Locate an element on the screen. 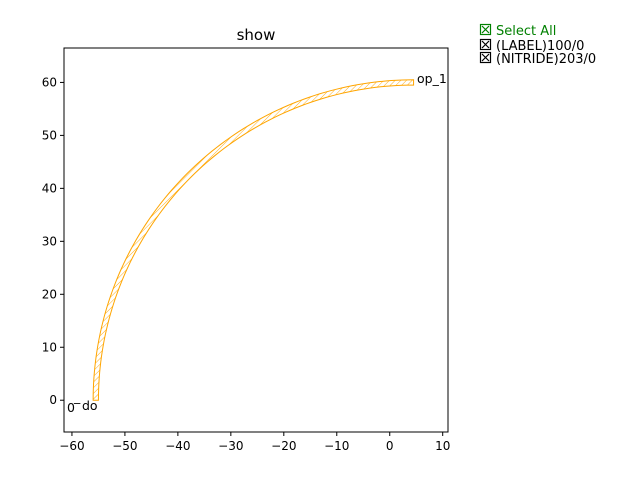 Image resolution: width=640 pixels, height=480 pixels. layer-legend: Select All (LABEL)100/0 (NITRIDE)203/0 is located at coordinates (538, 45).